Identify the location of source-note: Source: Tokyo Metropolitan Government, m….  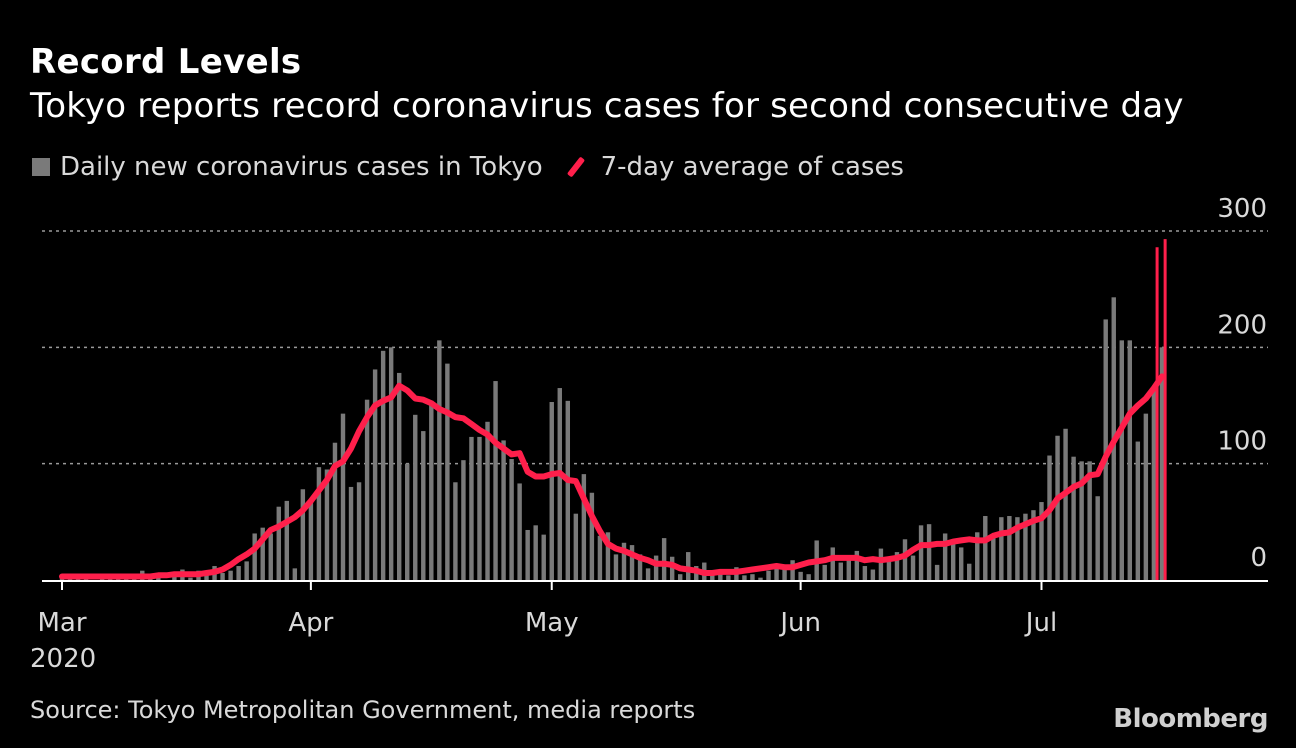
(363, 710).